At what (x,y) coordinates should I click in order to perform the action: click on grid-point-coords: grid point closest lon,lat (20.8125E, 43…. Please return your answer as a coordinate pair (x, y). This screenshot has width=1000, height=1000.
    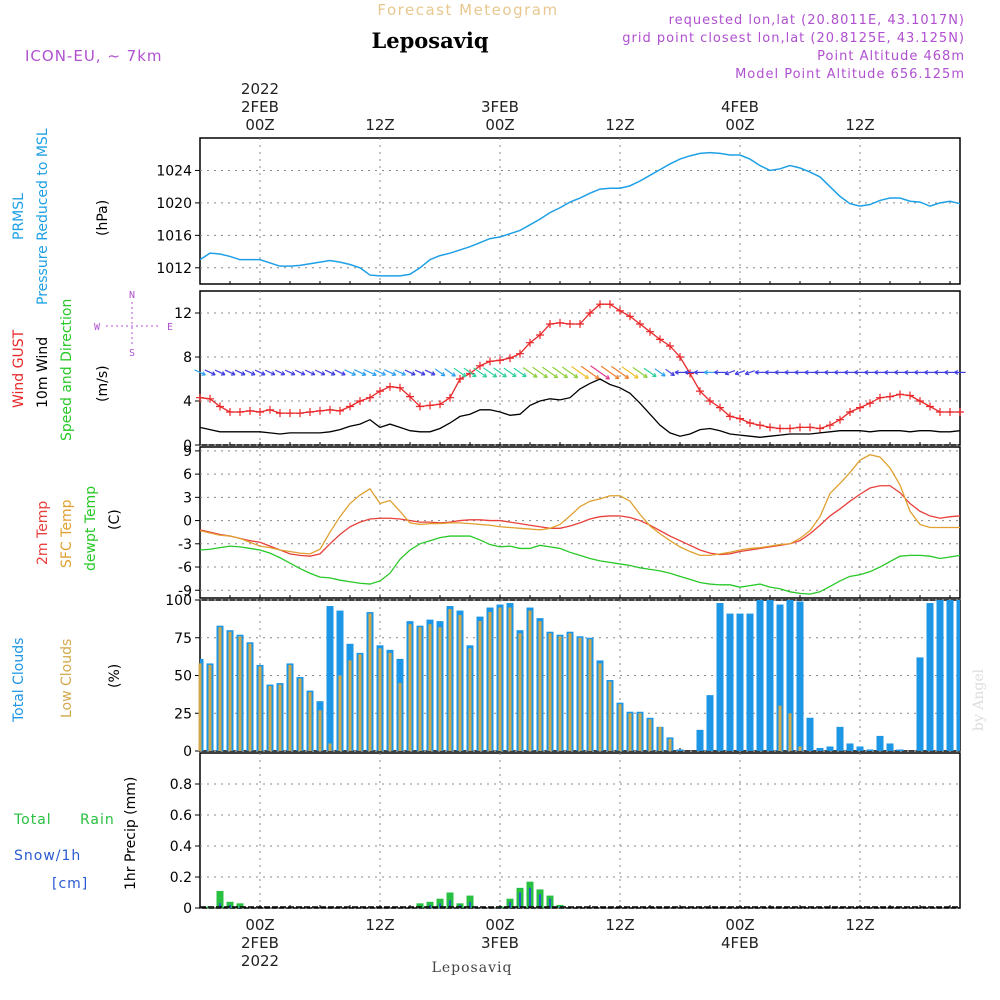
    Looking at the image, I should click on (793, 38).